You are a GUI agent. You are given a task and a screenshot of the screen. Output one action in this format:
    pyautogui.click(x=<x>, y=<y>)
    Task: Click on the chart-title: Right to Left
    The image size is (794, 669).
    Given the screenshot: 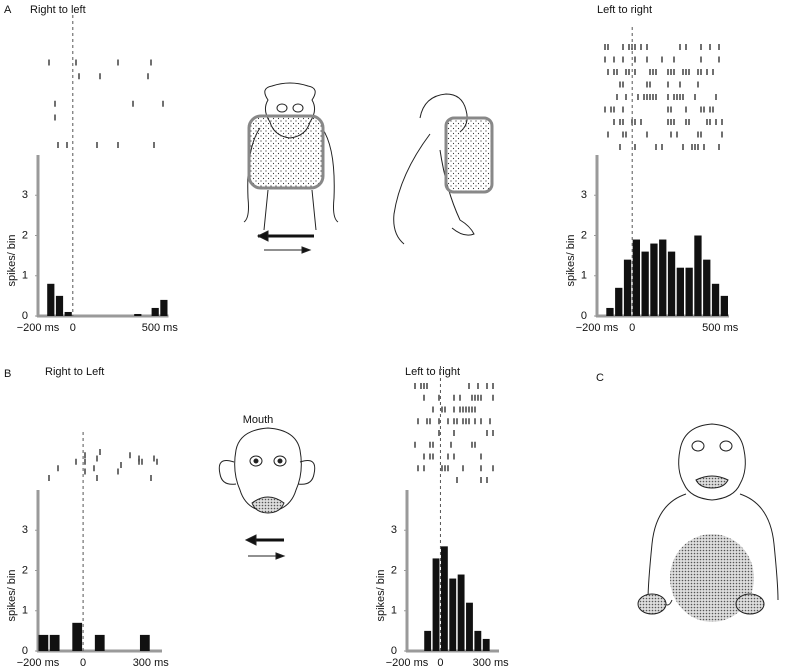 What is the action you would take?
    pyautogui.click(x=74, y=372)
    